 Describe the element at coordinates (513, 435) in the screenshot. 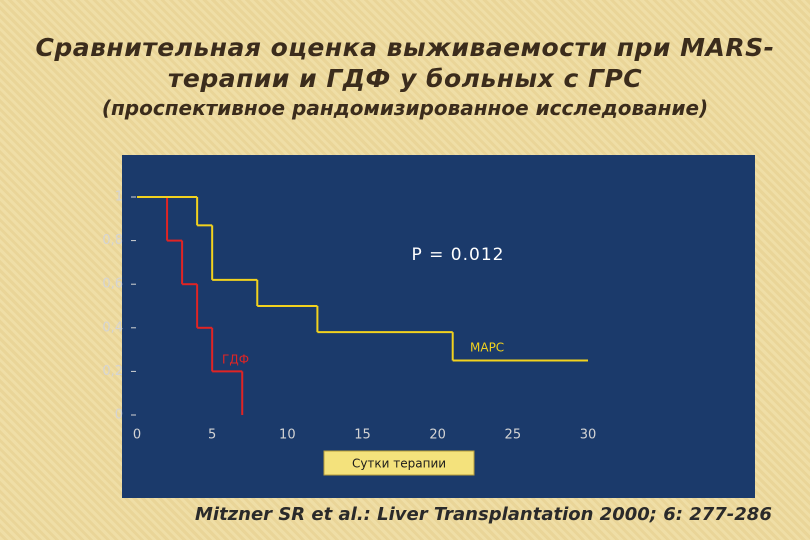

I see `x-tick-label: 25` at that location.